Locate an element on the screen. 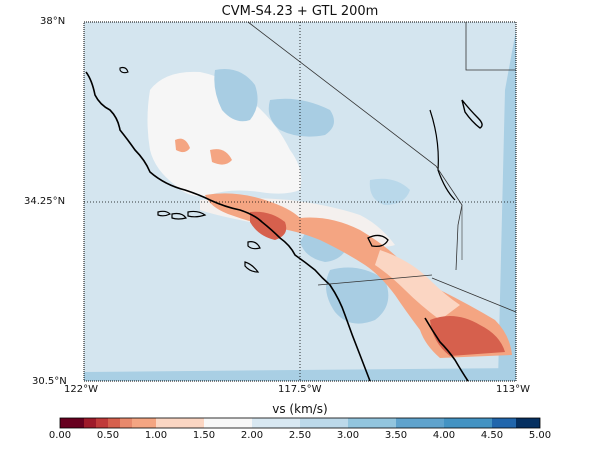 The height and width of the screenshot is (450, 600). colorbar-tick-label: 2.00 is located at coordinates (252, 435).